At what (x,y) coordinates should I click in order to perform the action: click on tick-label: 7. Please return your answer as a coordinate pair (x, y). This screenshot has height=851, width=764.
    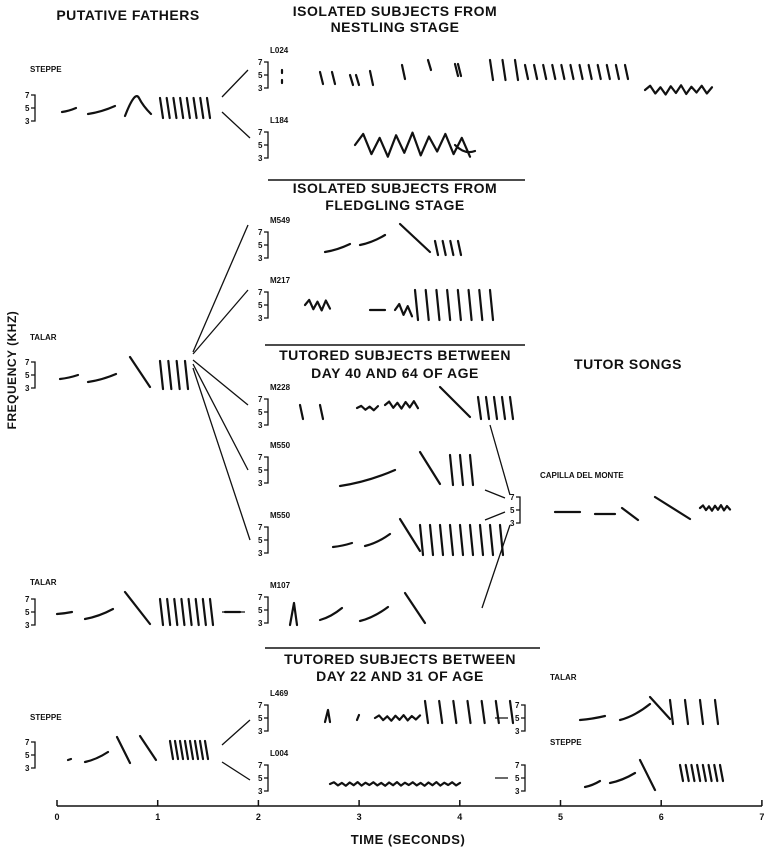
    Looking at the image, I should click on (761, 817).